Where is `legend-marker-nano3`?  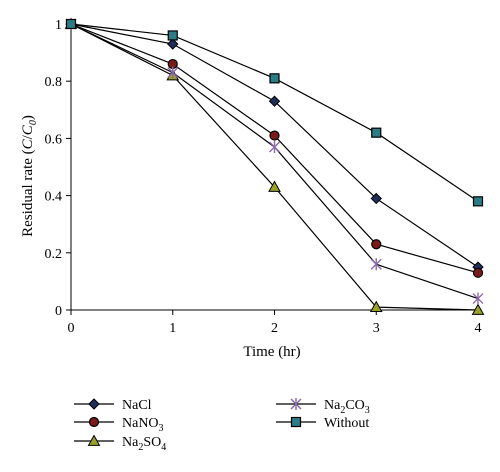 legend-marker-nano3 is located at coordinates (94, 422).